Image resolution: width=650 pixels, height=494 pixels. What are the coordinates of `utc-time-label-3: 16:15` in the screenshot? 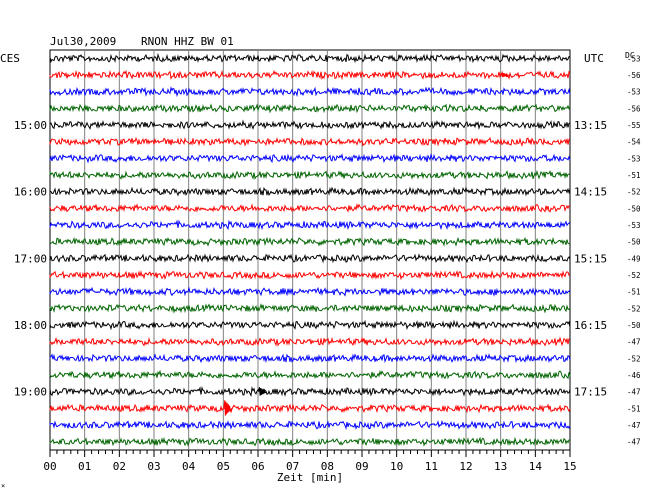 It's located at (590, 325).